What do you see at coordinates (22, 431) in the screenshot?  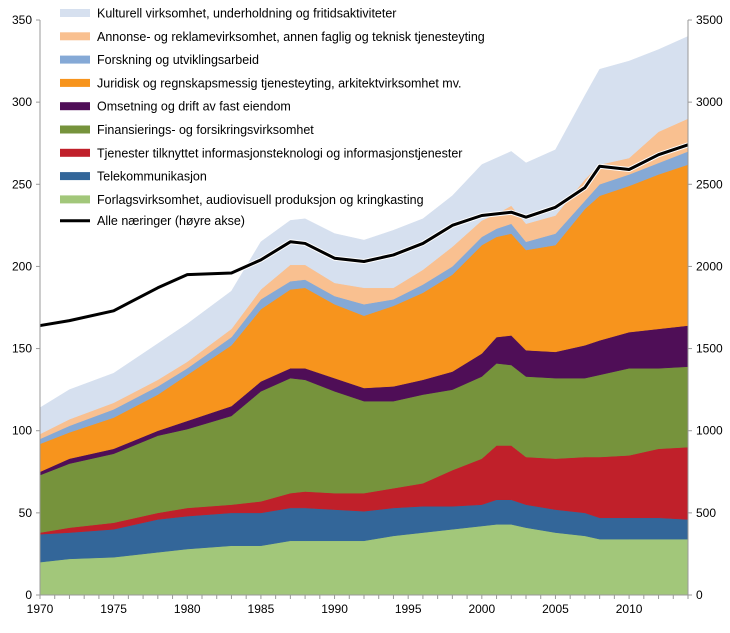 I see `left-tick-label: 100` at bounding box center [22, 431].